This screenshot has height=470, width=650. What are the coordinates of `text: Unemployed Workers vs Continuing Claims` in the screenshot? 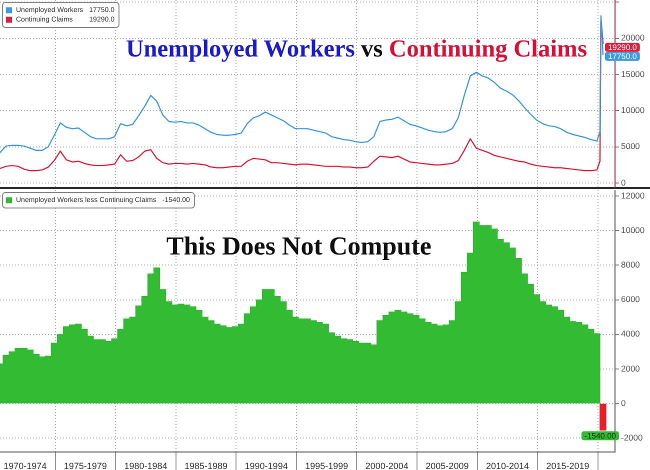 It's located at (356, 48).